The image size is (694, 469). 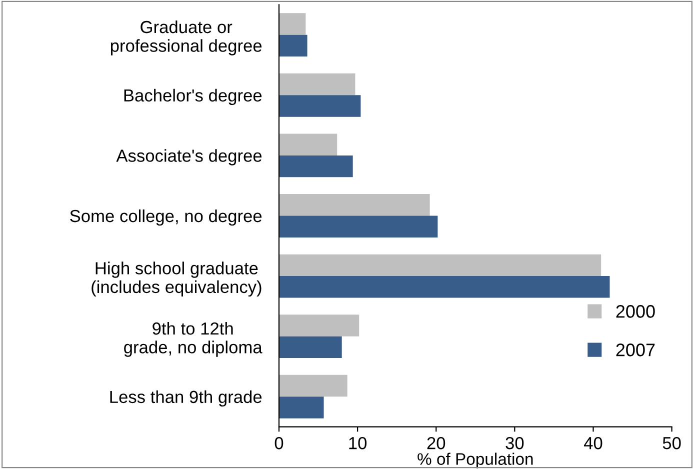 I want to click on y-tick-label: Bachelor's degree, so click(x=193, y=97).